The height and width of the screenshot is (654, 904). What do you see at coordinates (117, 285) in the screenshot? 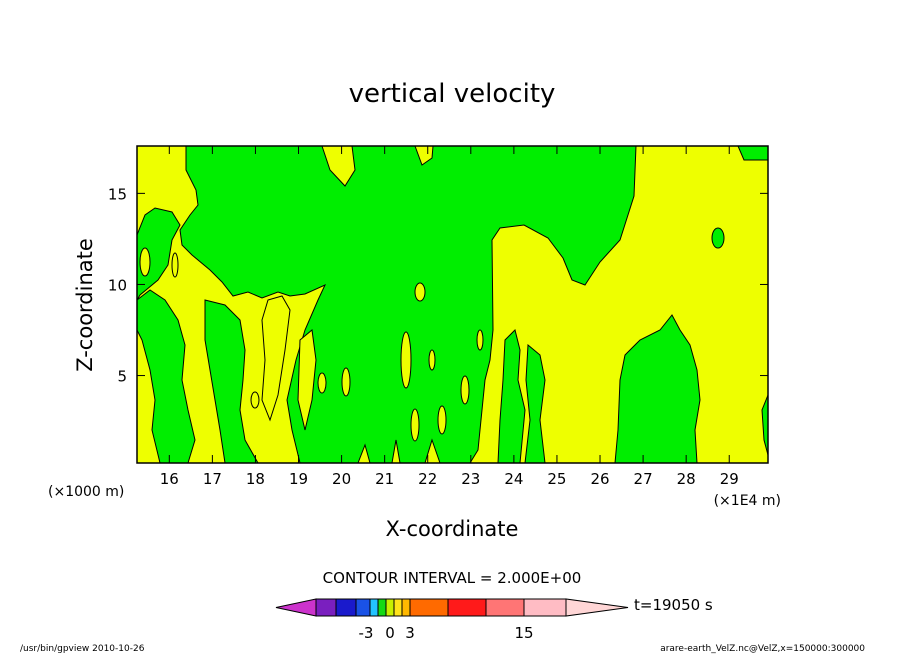
I see `y-tick-label: 10` at bounding box center [117, 285].